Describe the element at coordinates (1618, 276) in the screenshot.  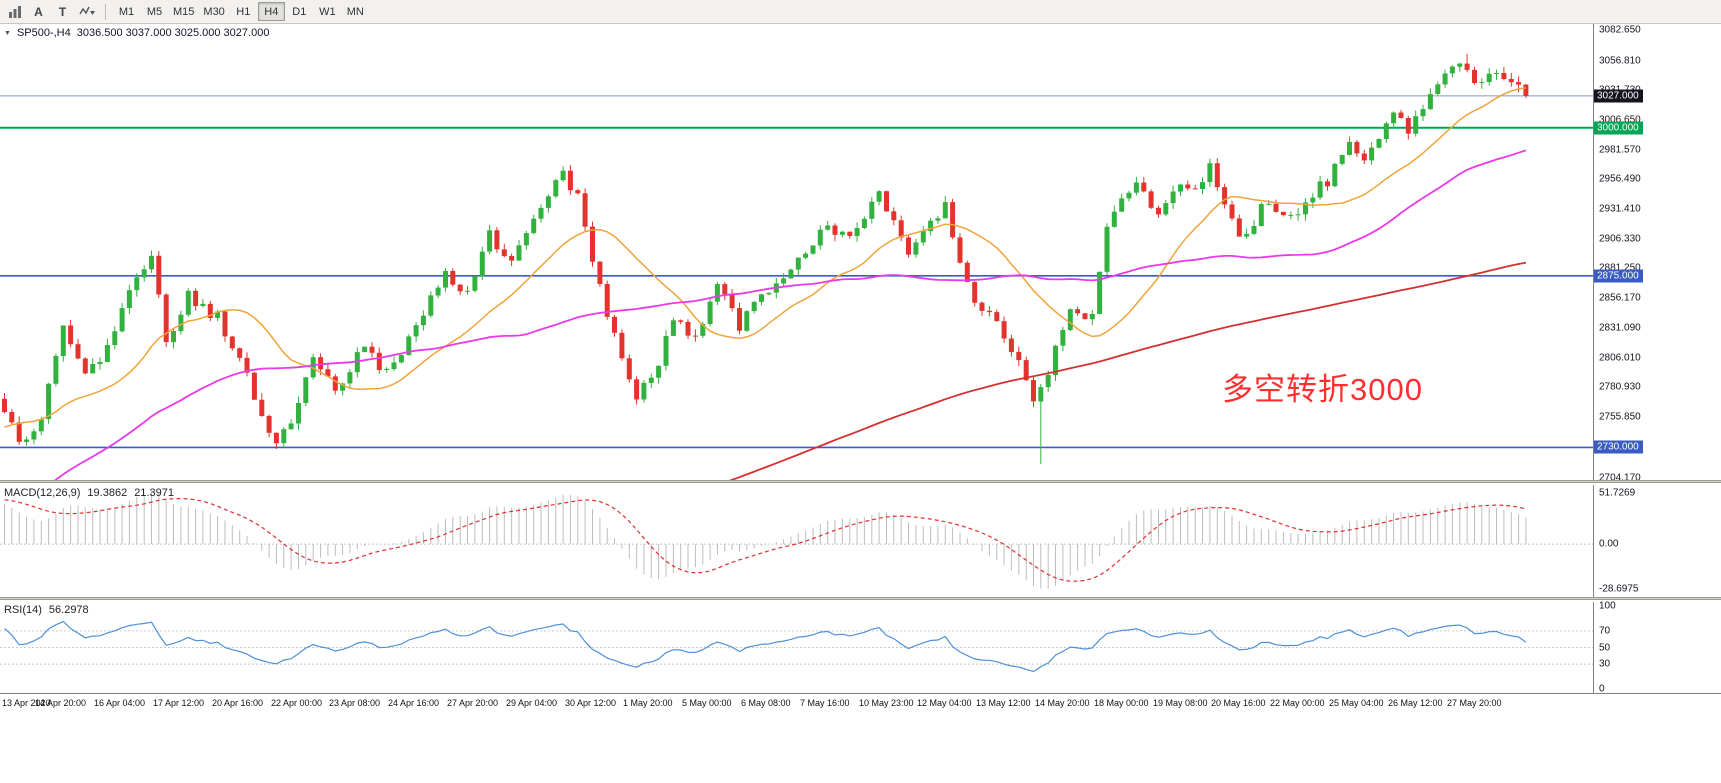
I see `price-tag: 2875.000` at that location.